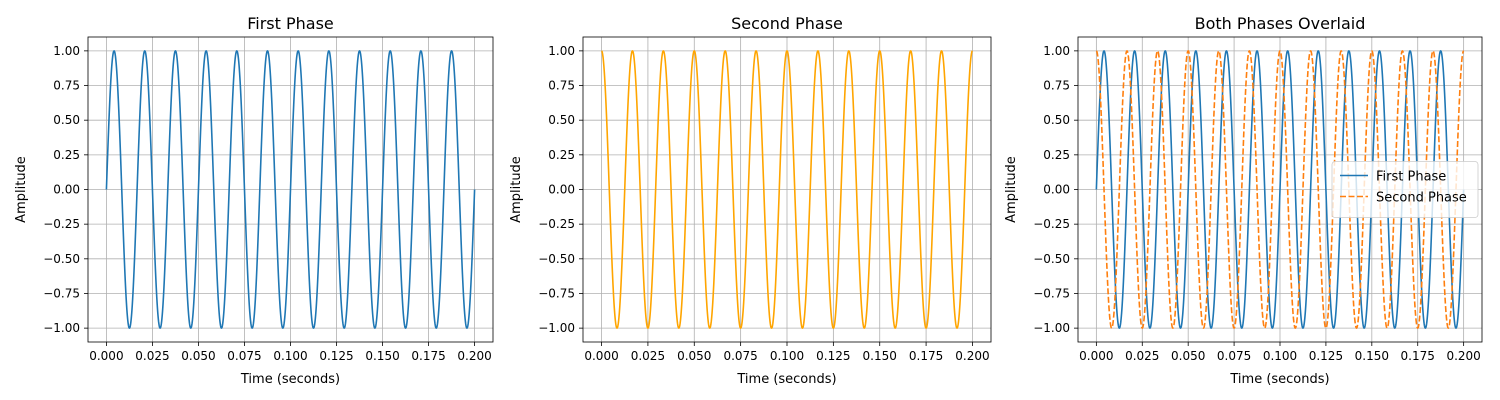 Image resolution: width=1500 pixels, height=400 pixels. Describe the element at coordinates (1421, 198) in the screenshot. I see `legend-label: Second Phase` at that location.